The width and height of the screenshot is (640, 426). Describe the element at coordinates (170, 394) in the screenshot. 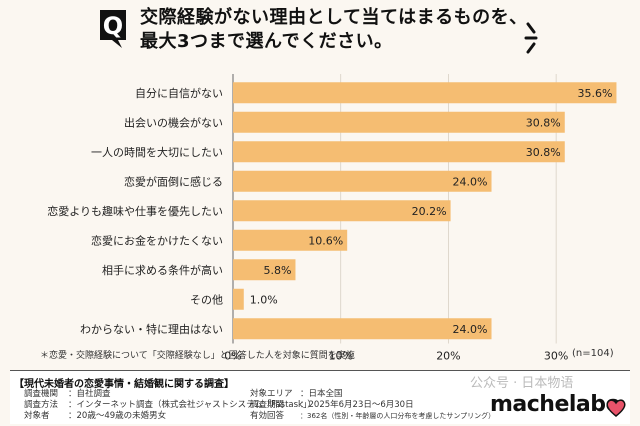

I see `survey-info-row: 調査機関 ：自社調査` at that location.